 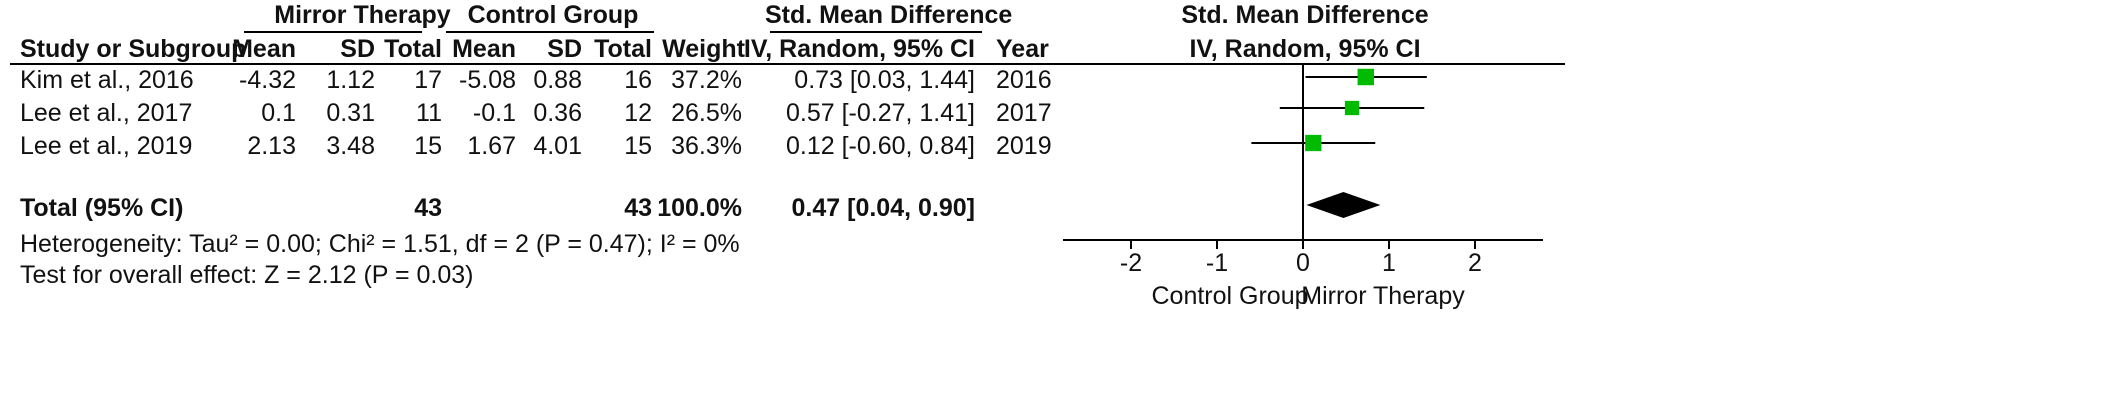 What do you see at coordinates (1024, 80) in the screenshot?
I see `year-cell: 2016` at bounding box center [1024, 80].